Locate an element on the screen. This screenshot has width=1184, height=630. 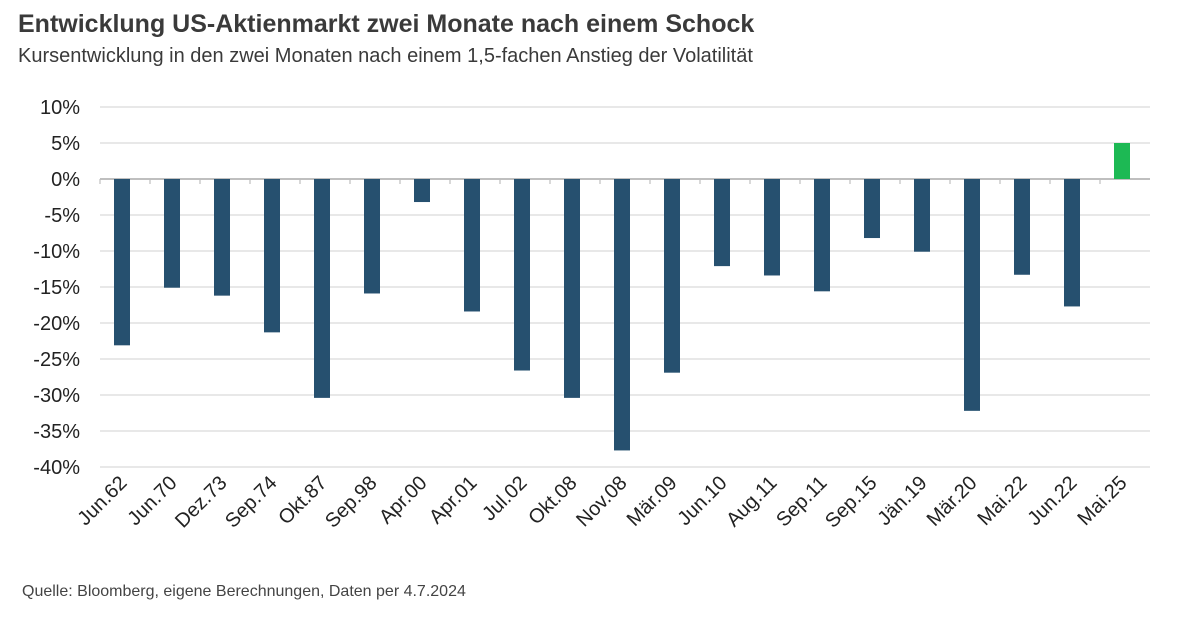
x-tick-label: Mai.25 is located at coordinates (1103, 501).